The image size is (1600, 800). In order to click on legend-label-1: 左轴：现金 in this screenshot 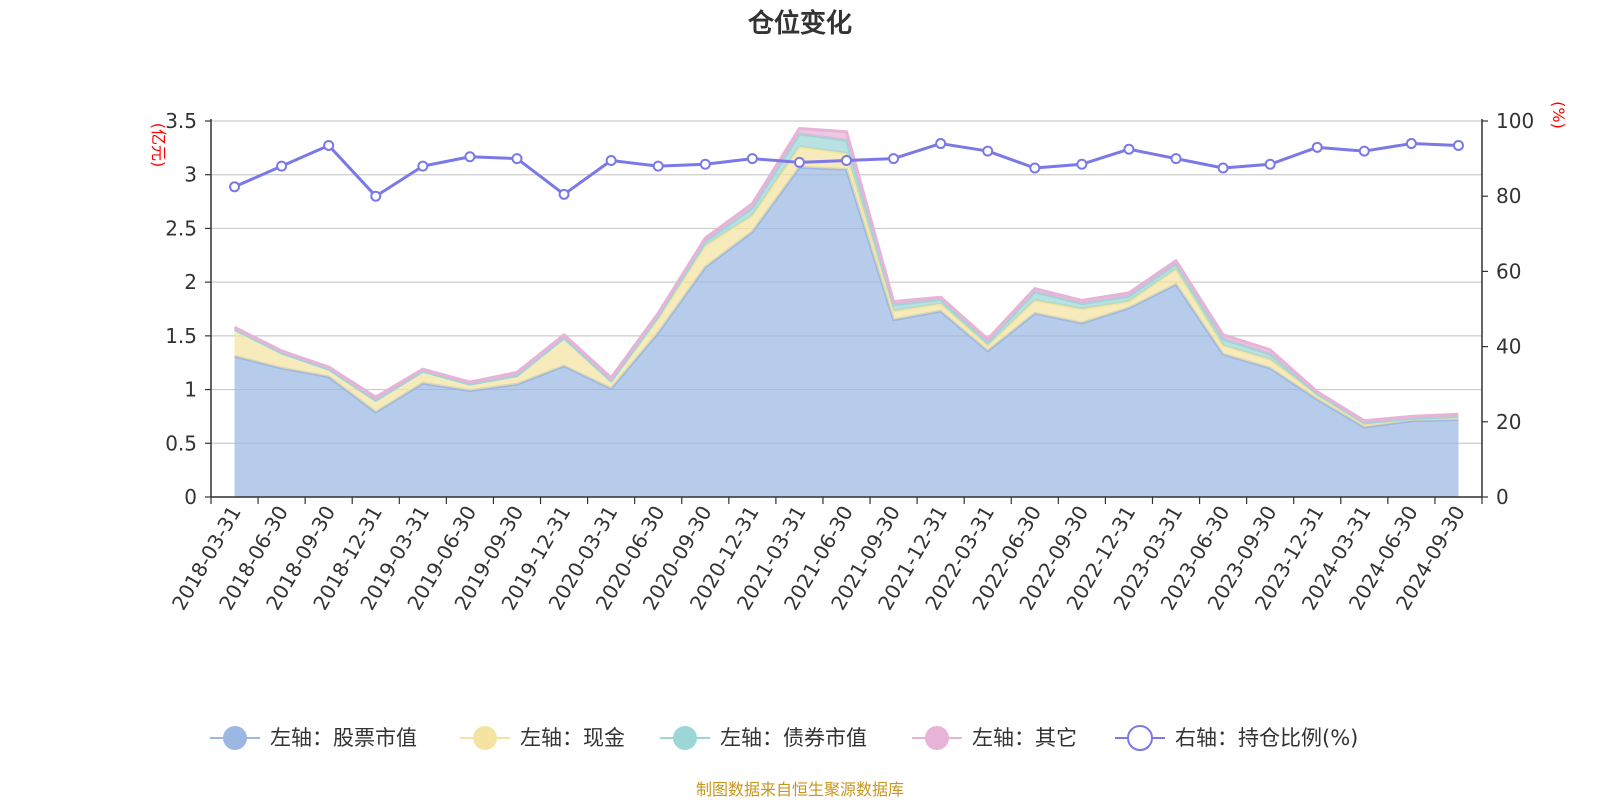, I will do `click(572, 738)`.